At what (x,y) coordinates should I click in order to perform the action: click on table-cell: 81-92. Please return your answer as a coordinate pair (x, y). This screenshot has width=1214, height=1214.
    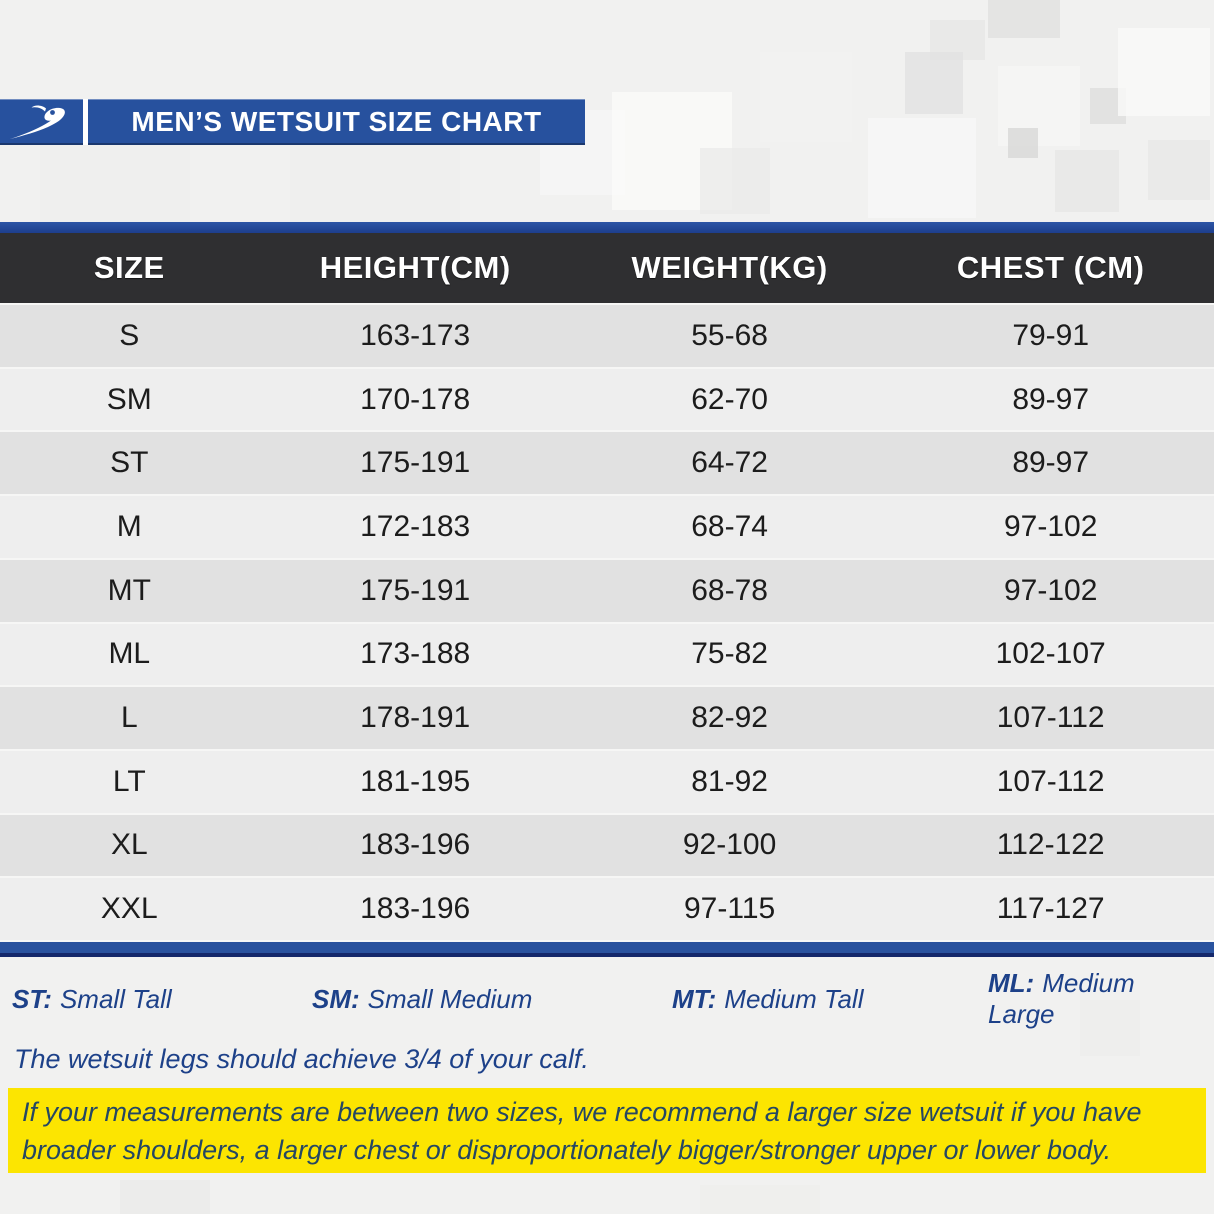
    Looking at the image, I should click on (729, 781).